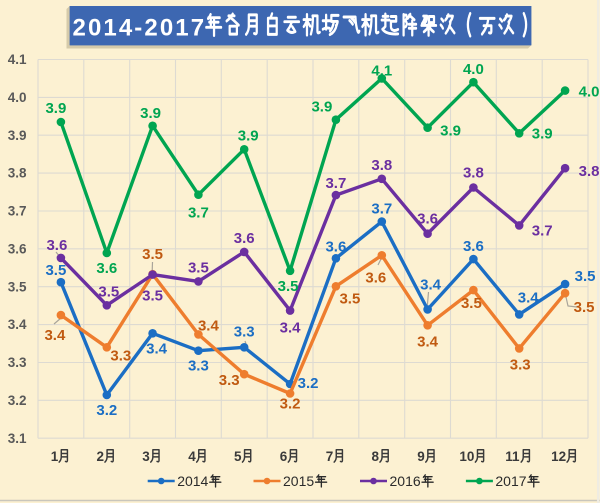 The width and height of the screenshot is (600, 503). I want to click on svg-text: 6, so click(284, 456).